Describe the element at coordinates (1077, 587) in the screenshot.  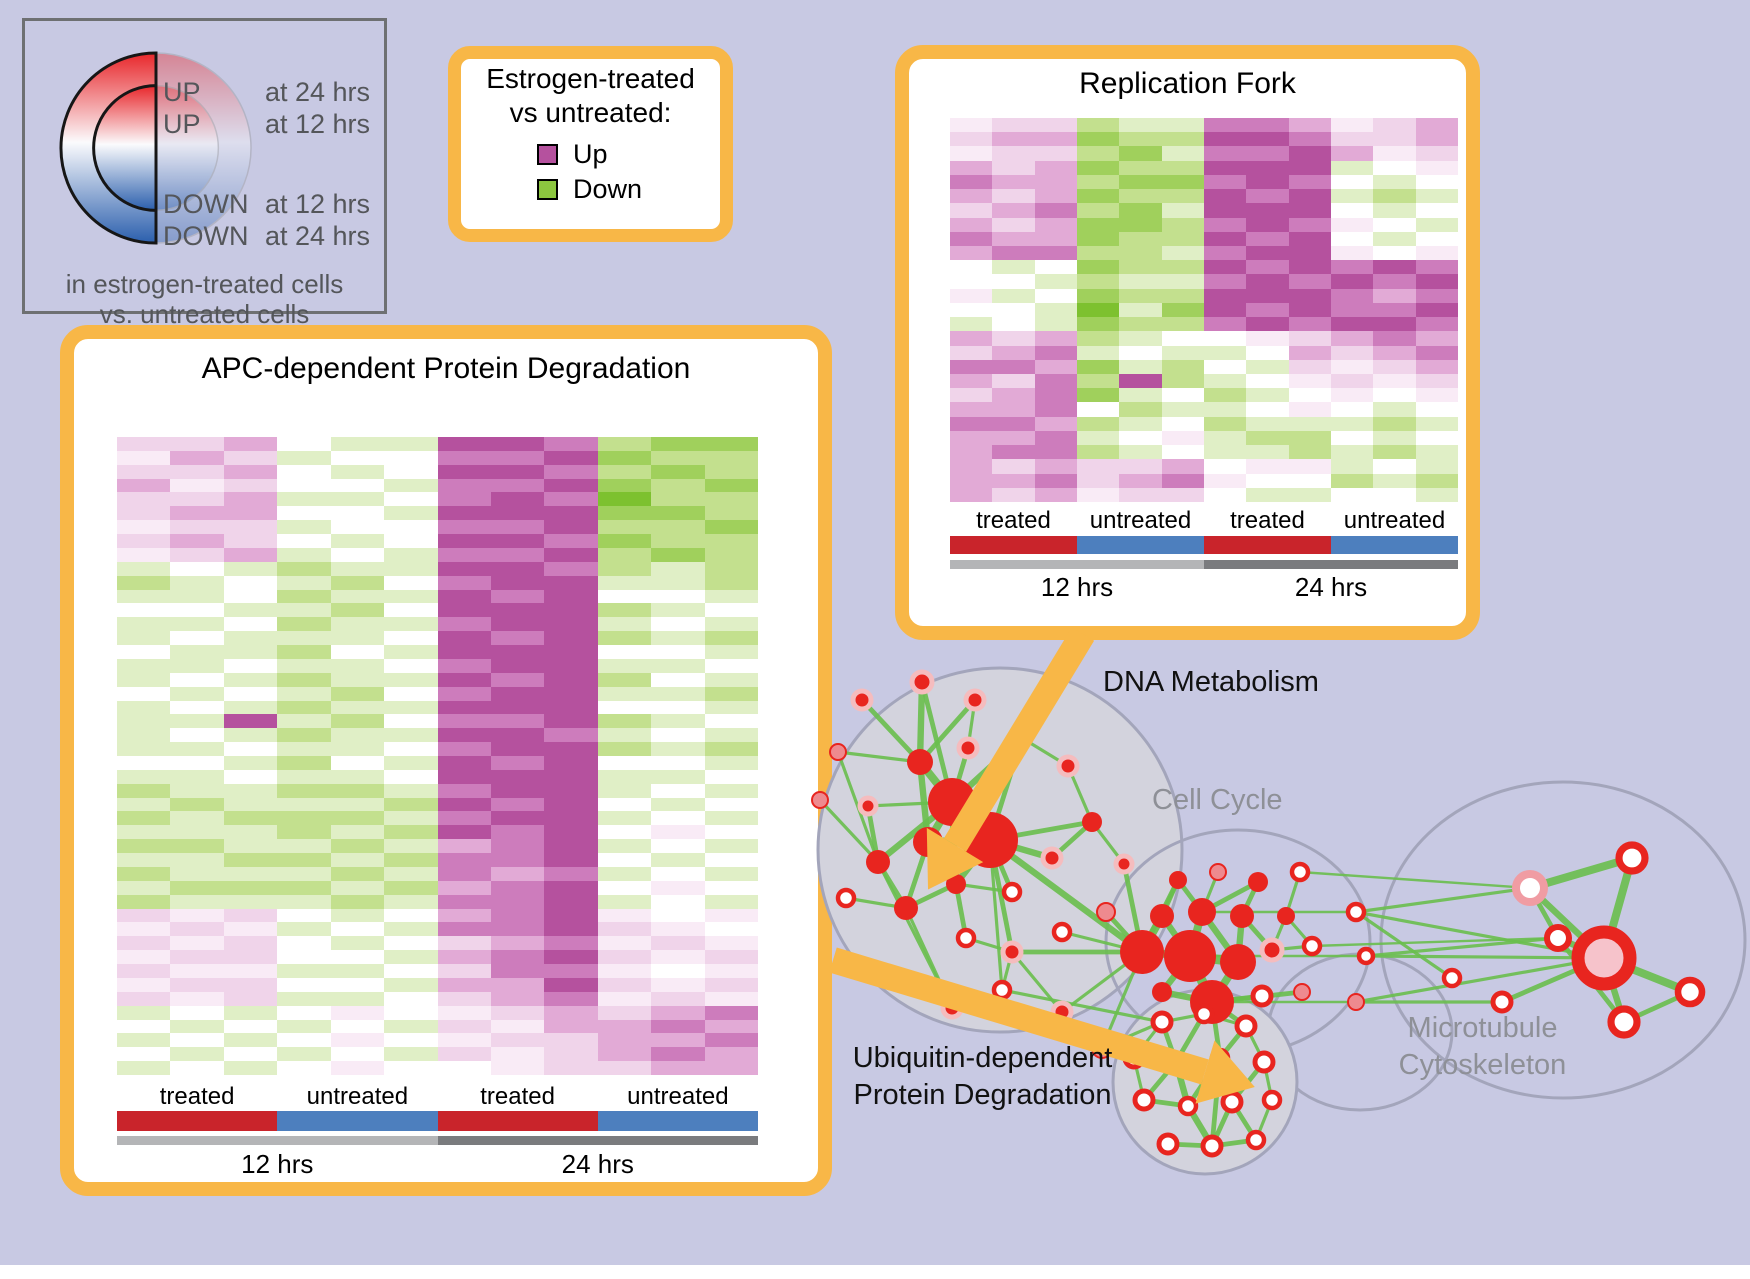
I see `time-label: 12 hrs` at that location.